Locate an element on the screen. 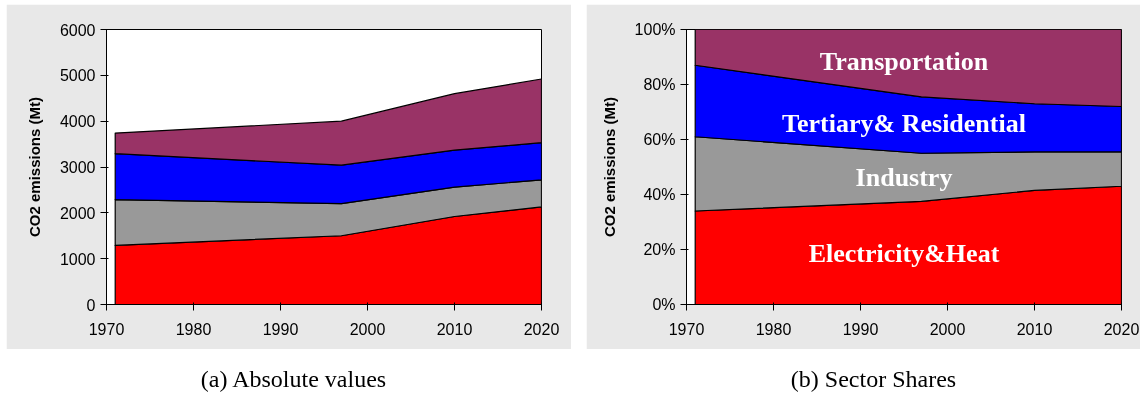 This screenshot has width=1140, height=406. y-tick-label: 60% is located at coordinates (659, 139).